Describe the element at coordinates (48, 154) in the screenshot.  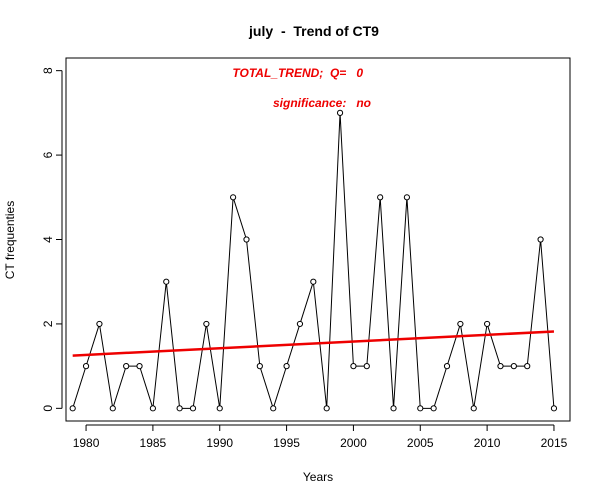
I see `y-tick-label: 6` at that location.